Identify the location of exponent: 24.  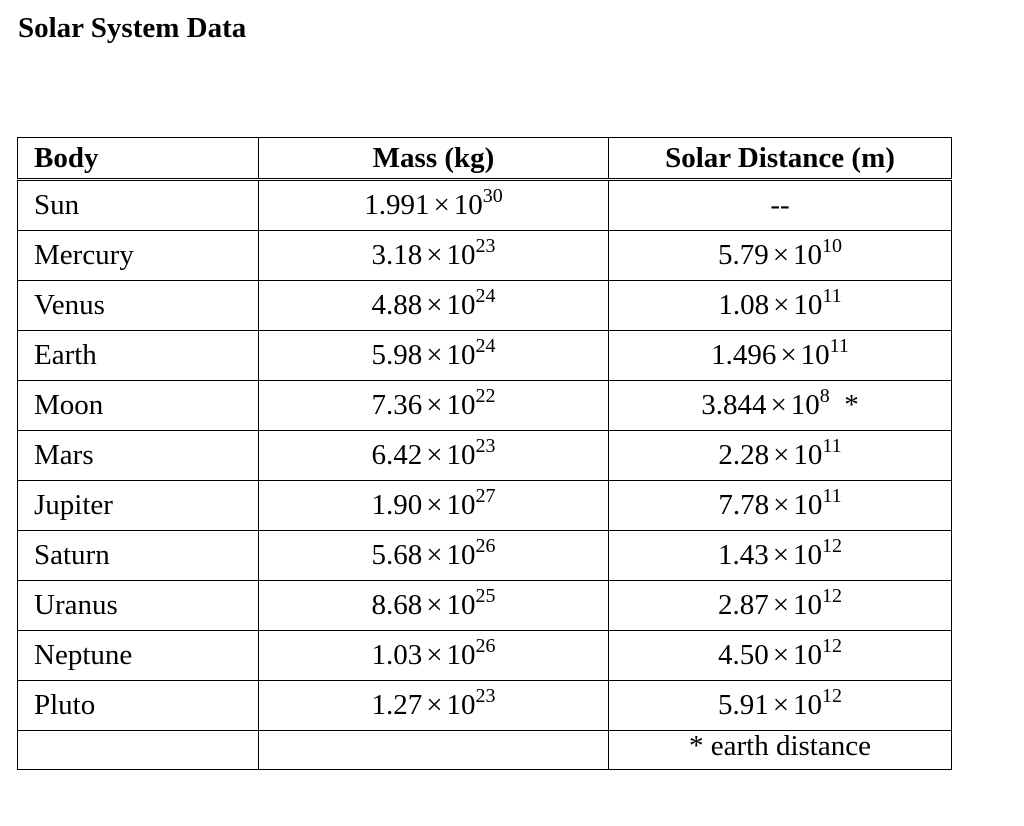
(485, 346).